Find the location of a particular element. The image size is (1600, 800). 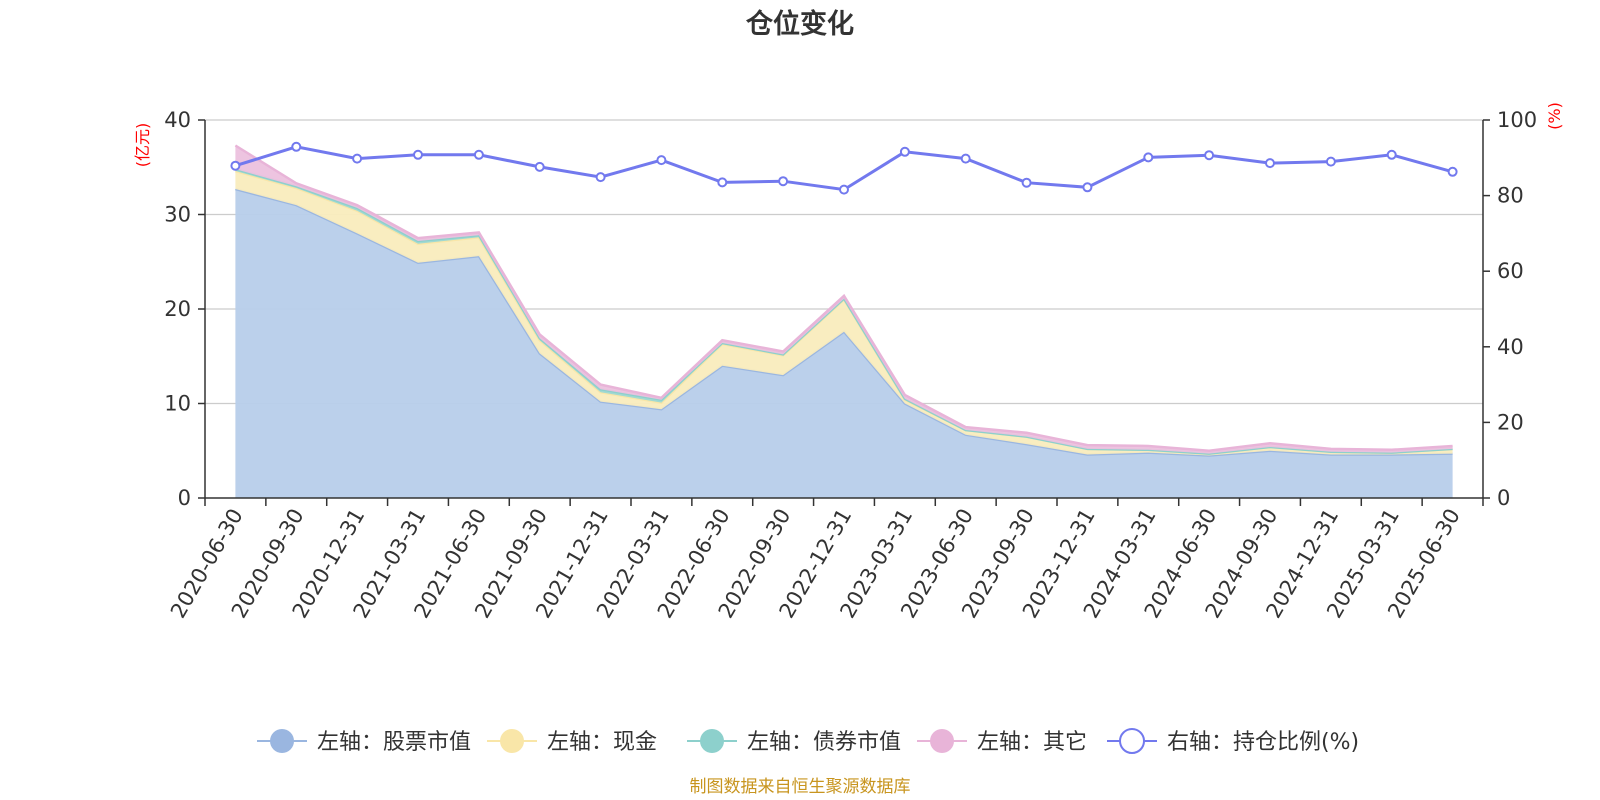

legend-label: 左轴：债券市值 is located at coordinates (824, 742).